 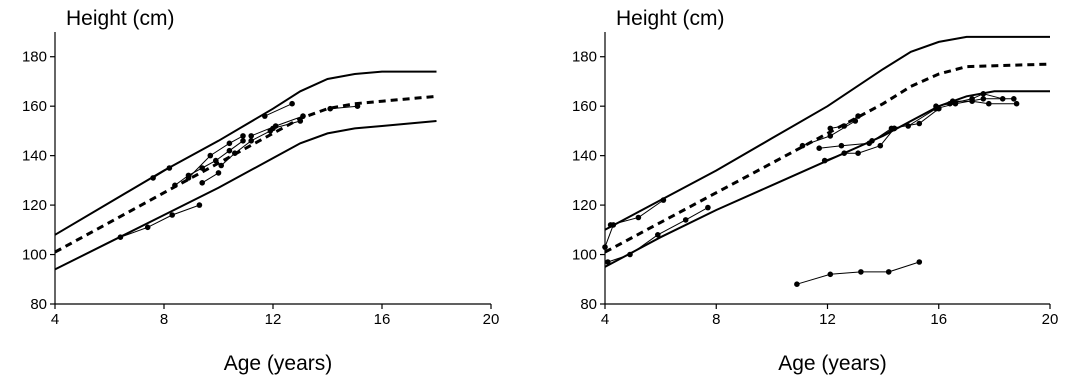 What do you see at coordinates (34, 156) in the screenshot?
I see `y-tick-label: 140` at bounding box center [34, 156].